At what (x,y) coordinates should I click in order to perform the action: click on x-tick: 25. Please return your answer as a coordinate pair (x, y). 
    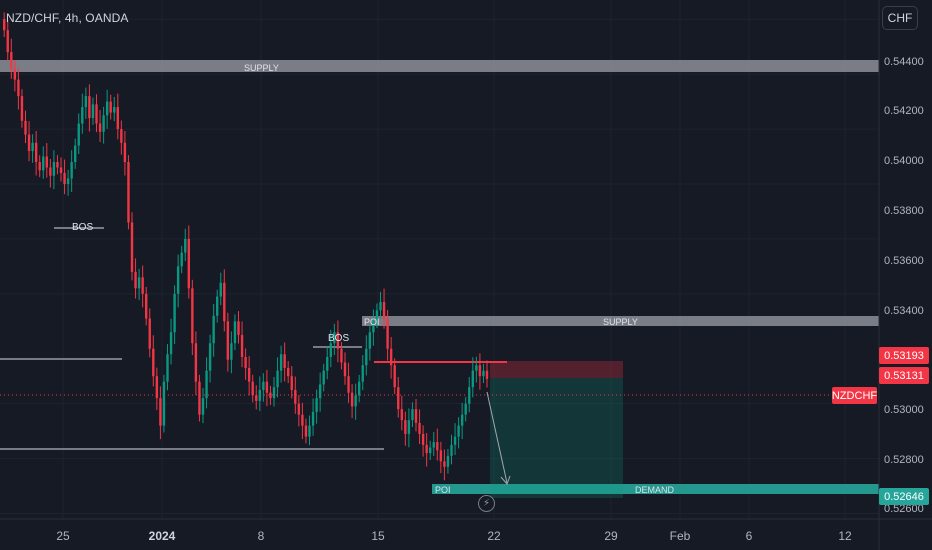
    Looking at the image, I should click on (63, 536).